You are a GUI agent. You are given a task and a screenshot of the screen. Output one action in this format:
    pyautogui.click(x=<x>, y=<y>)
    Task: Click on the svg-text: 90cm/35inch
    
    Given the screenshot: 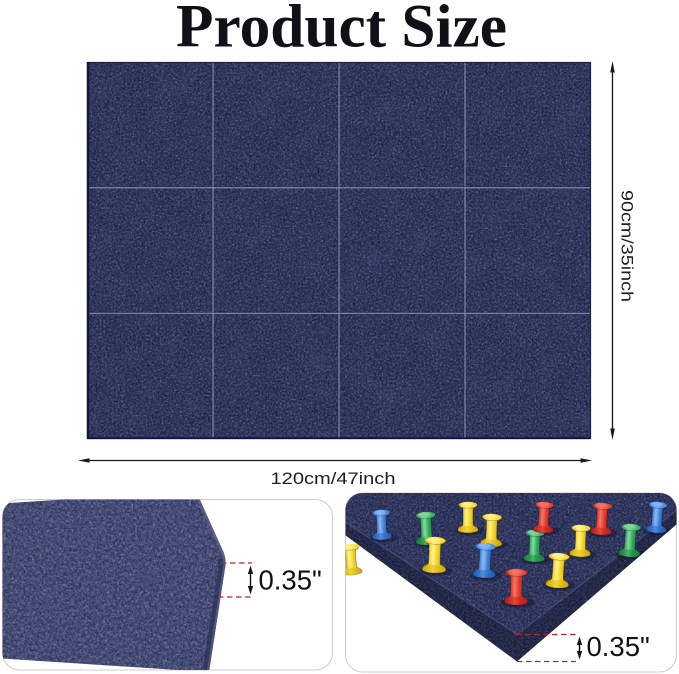 What is the action you would take?
    pyautogui.click(x=627, y=246)
    